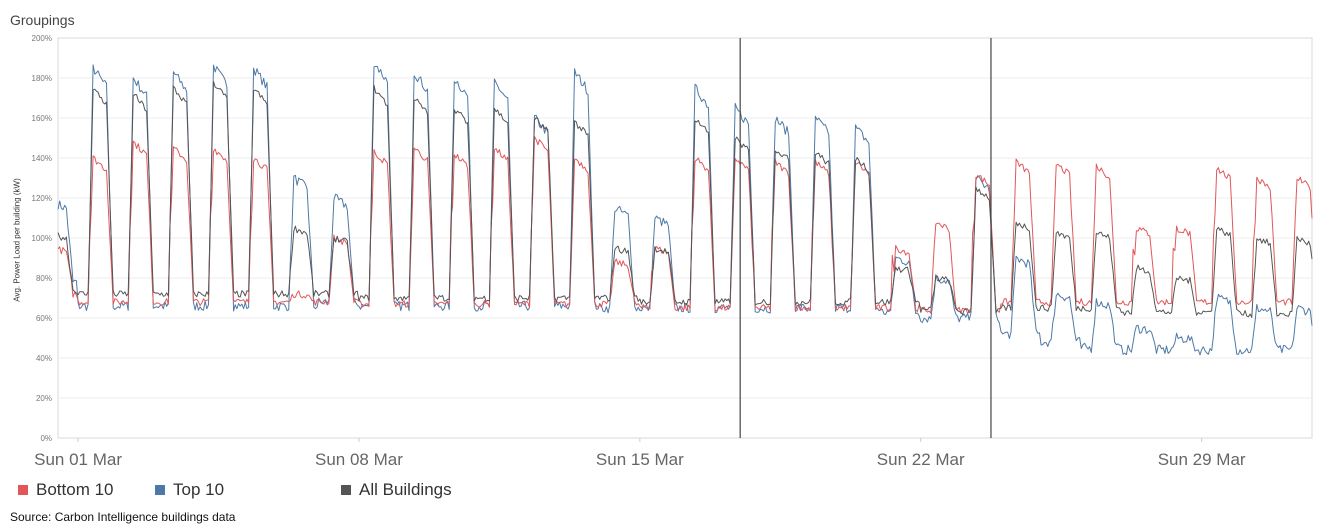 This screenshot has height=531, width=1320. What do you see at coordinates (346, 490) in the screenshot?
I see `legend-swatch-all-buildings` at bounding box center [346, 490].